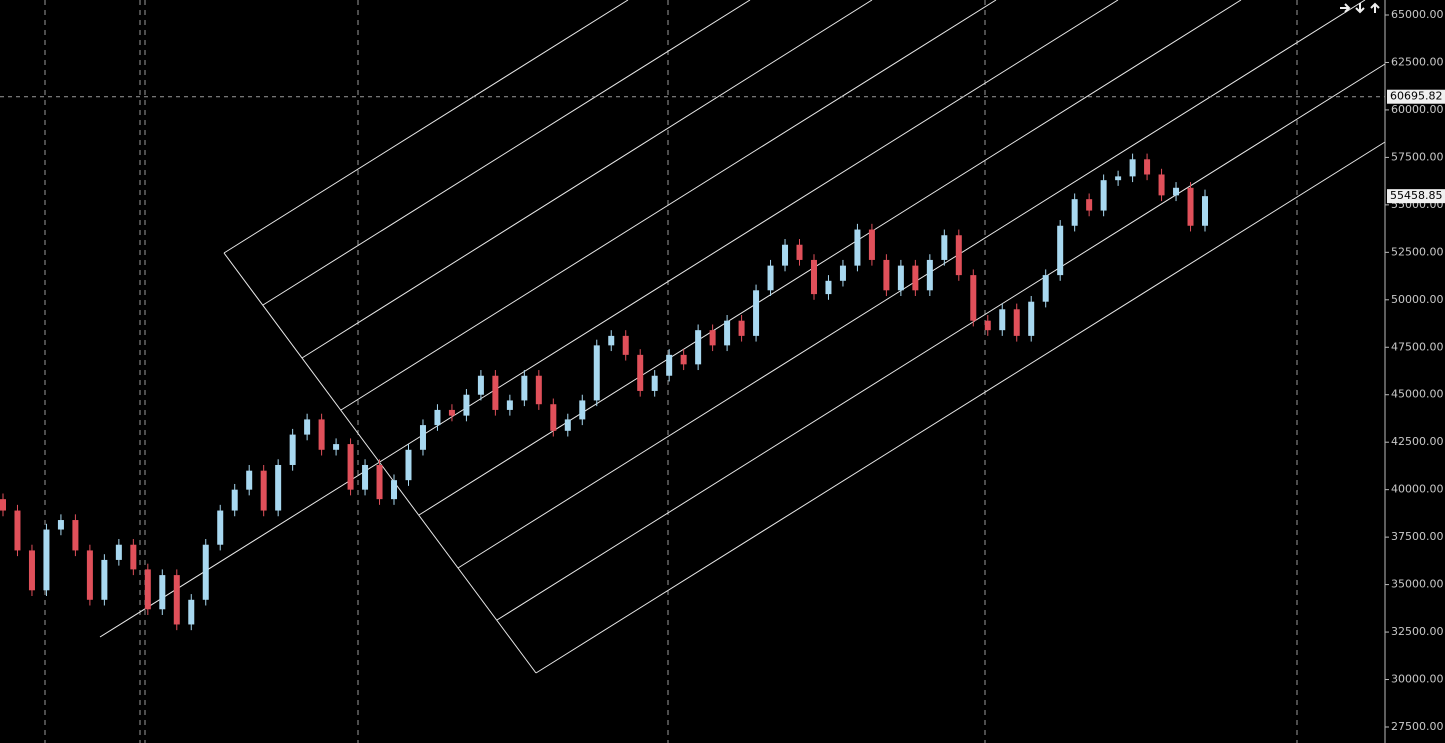  What do you see at coordinates (1417, 14) in the screenshot?
I see `y-tick-label: 65000.00` at bounding box center [1417, 14].